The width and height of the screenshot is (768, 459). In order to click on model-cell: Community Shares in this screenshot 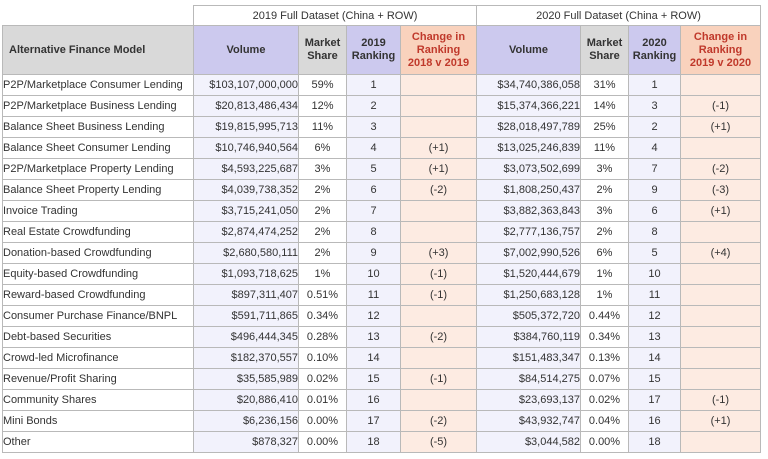, I will do `click(98, 400)`.